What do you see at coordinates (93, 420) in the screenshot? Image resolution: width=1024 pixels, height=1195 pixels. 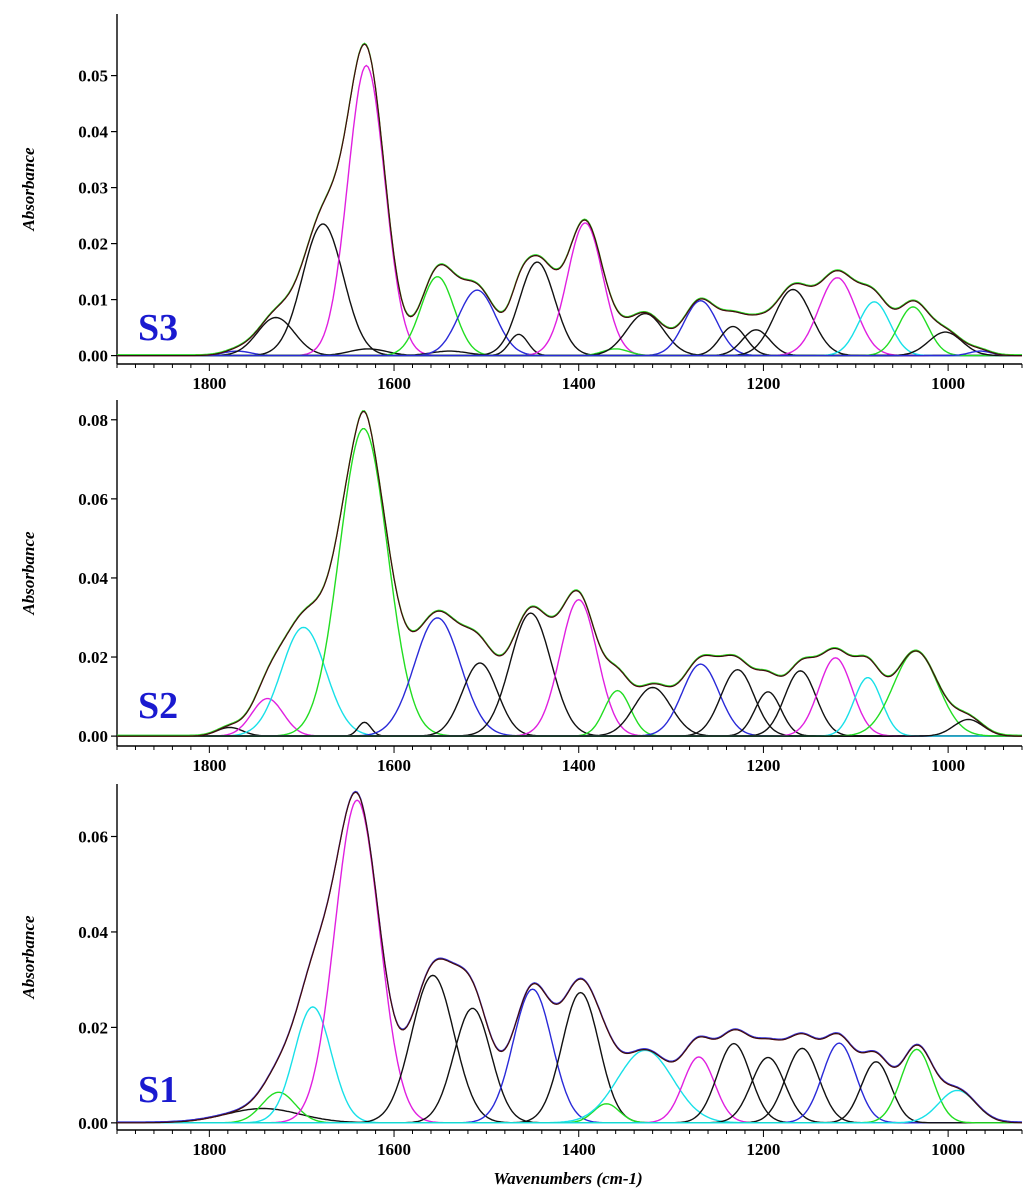 I see `y-tick-label: 0.08` at bounding box center [93, 420].